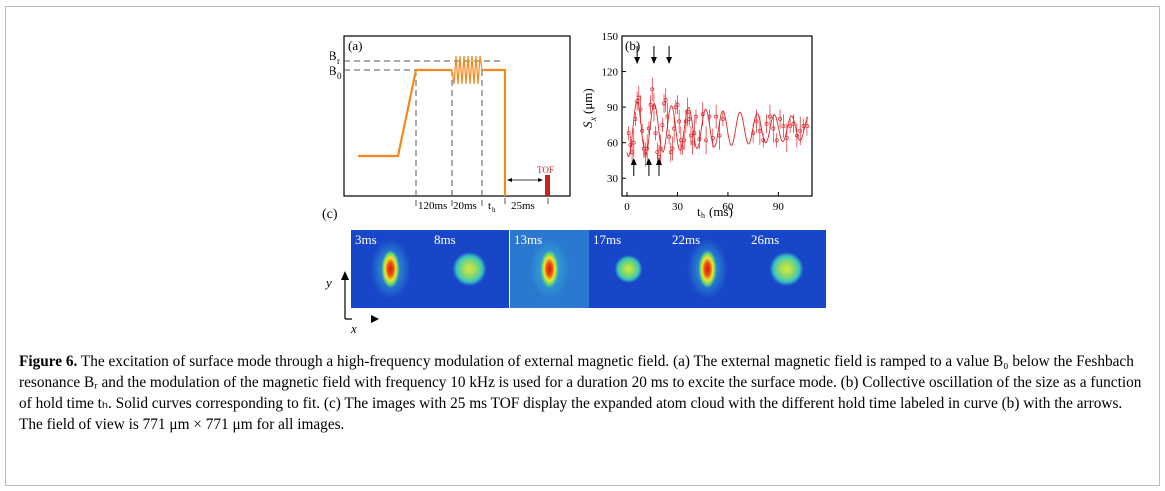 Image resolution: width=1165 pixels, height=491 pixels. What do you see at coordinates (589, 108) in the screenshot?
I see `panel-b-ylabel: S x (μm)` at bounding box center [589, 108].